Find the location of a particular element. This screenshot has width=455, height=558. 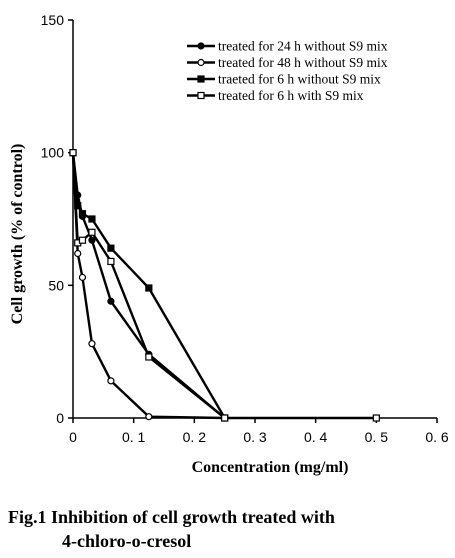

y-tick-label: 100 is located at coordinates (53, 153).